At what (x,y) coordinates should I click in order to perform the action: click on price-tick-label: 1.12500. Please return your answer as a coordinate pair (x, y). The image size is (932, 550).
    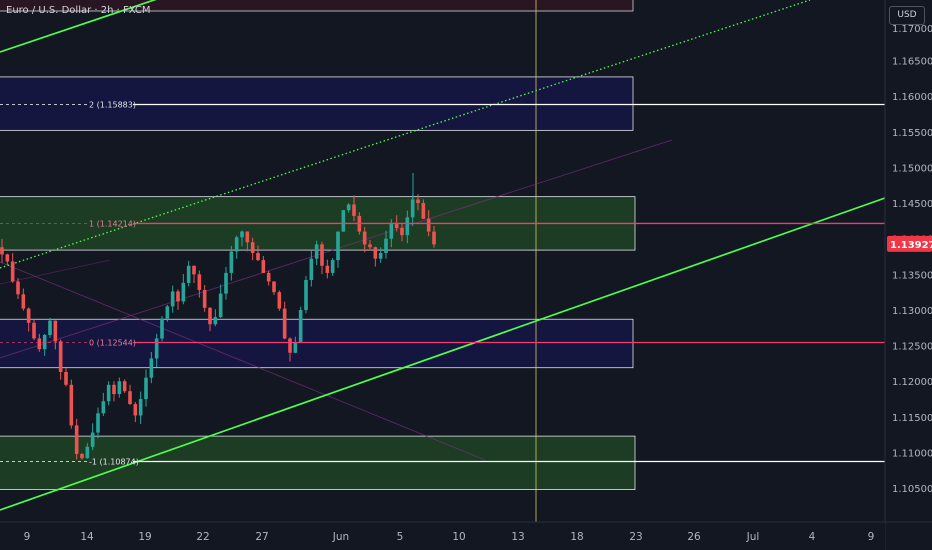
    Looking at the image, I should click on (912, 347).